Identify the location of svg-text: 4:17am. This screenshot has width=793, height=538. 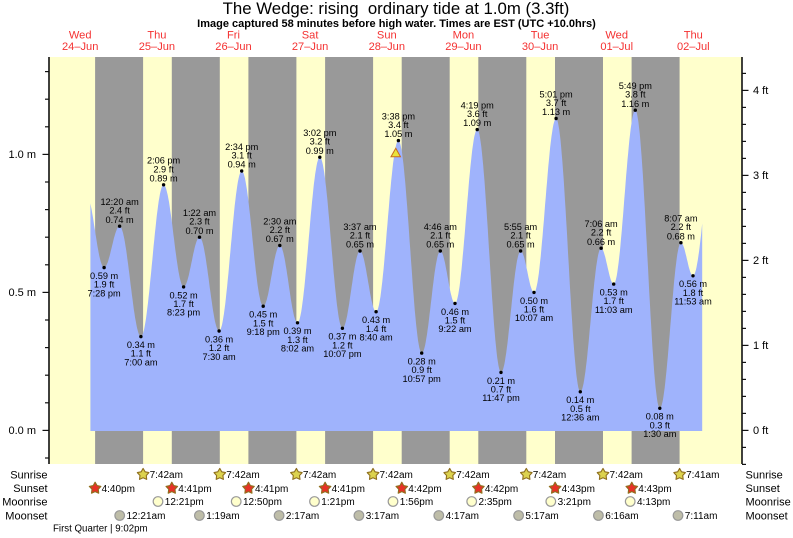
(462, 516).